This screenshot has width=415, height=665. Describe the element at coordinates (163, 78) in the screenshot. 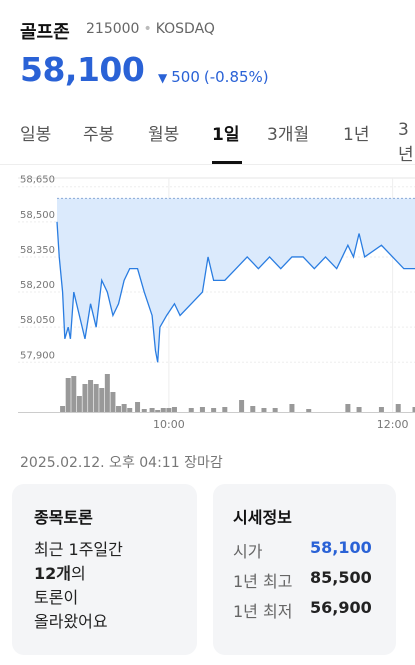

I see `down-arrow: ▼` at that location.